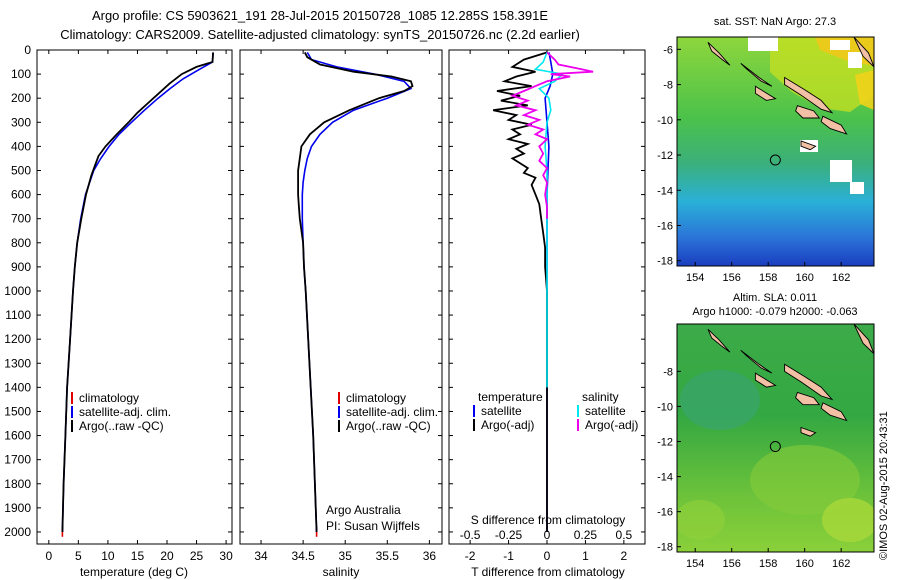 The image size is (900, 580). What do you see at coordinates (134, 572) in the screenshot?
I see `temperature-xlabel: temperature (deg C)` at bounding box center [134, 572].